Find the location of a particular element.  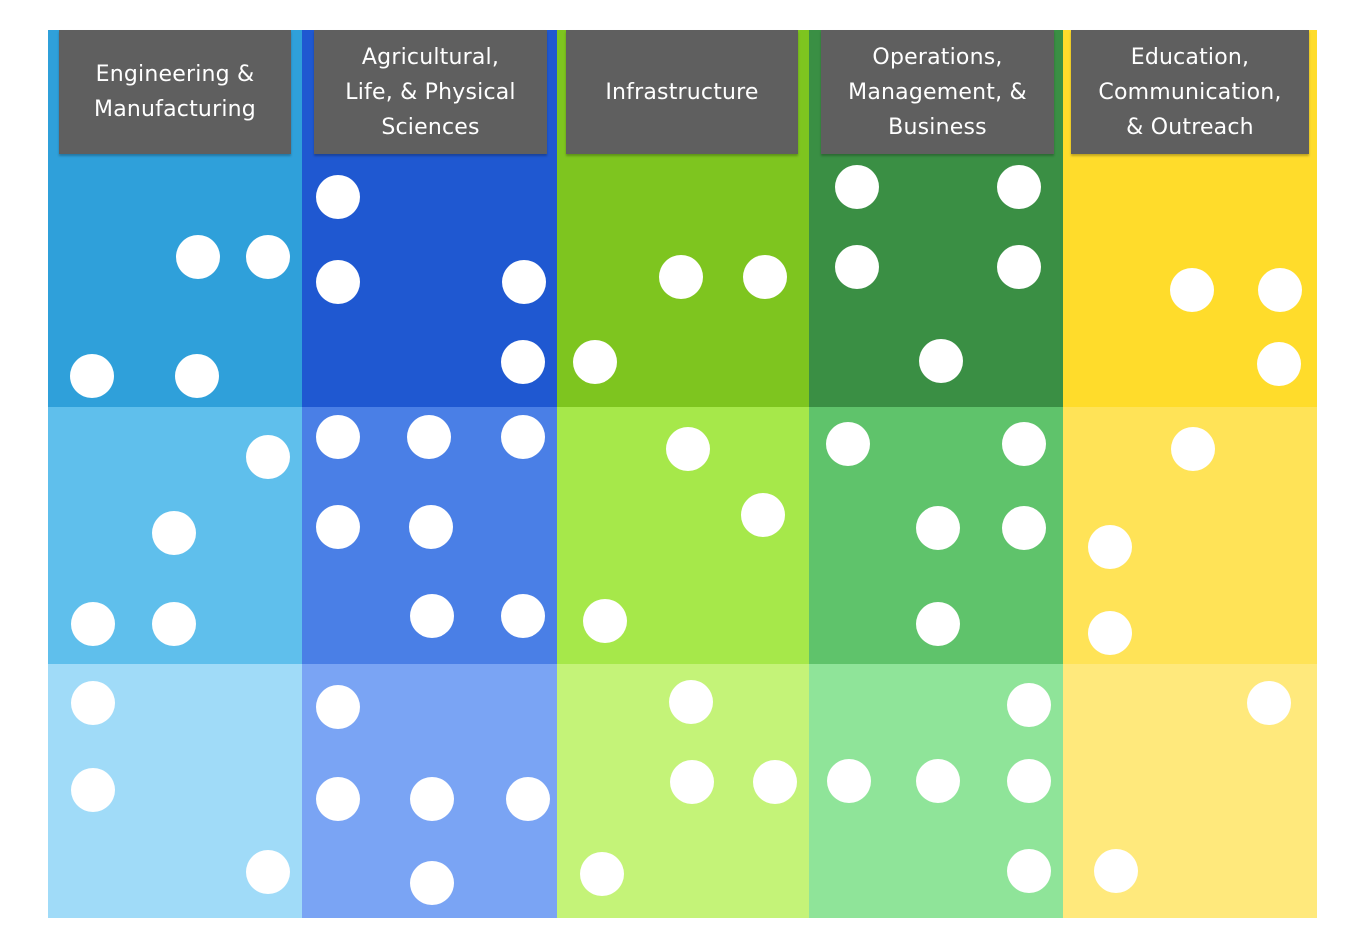

header-sciences: Agricultural, Life, & Physical Sciences is located at coordinates (430, 92).